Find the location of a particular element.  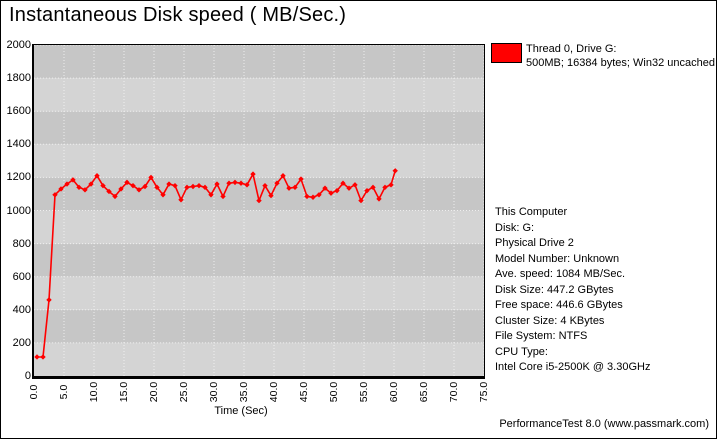

info-line: Physical Drive 2 is located at coordinates (534, 243).